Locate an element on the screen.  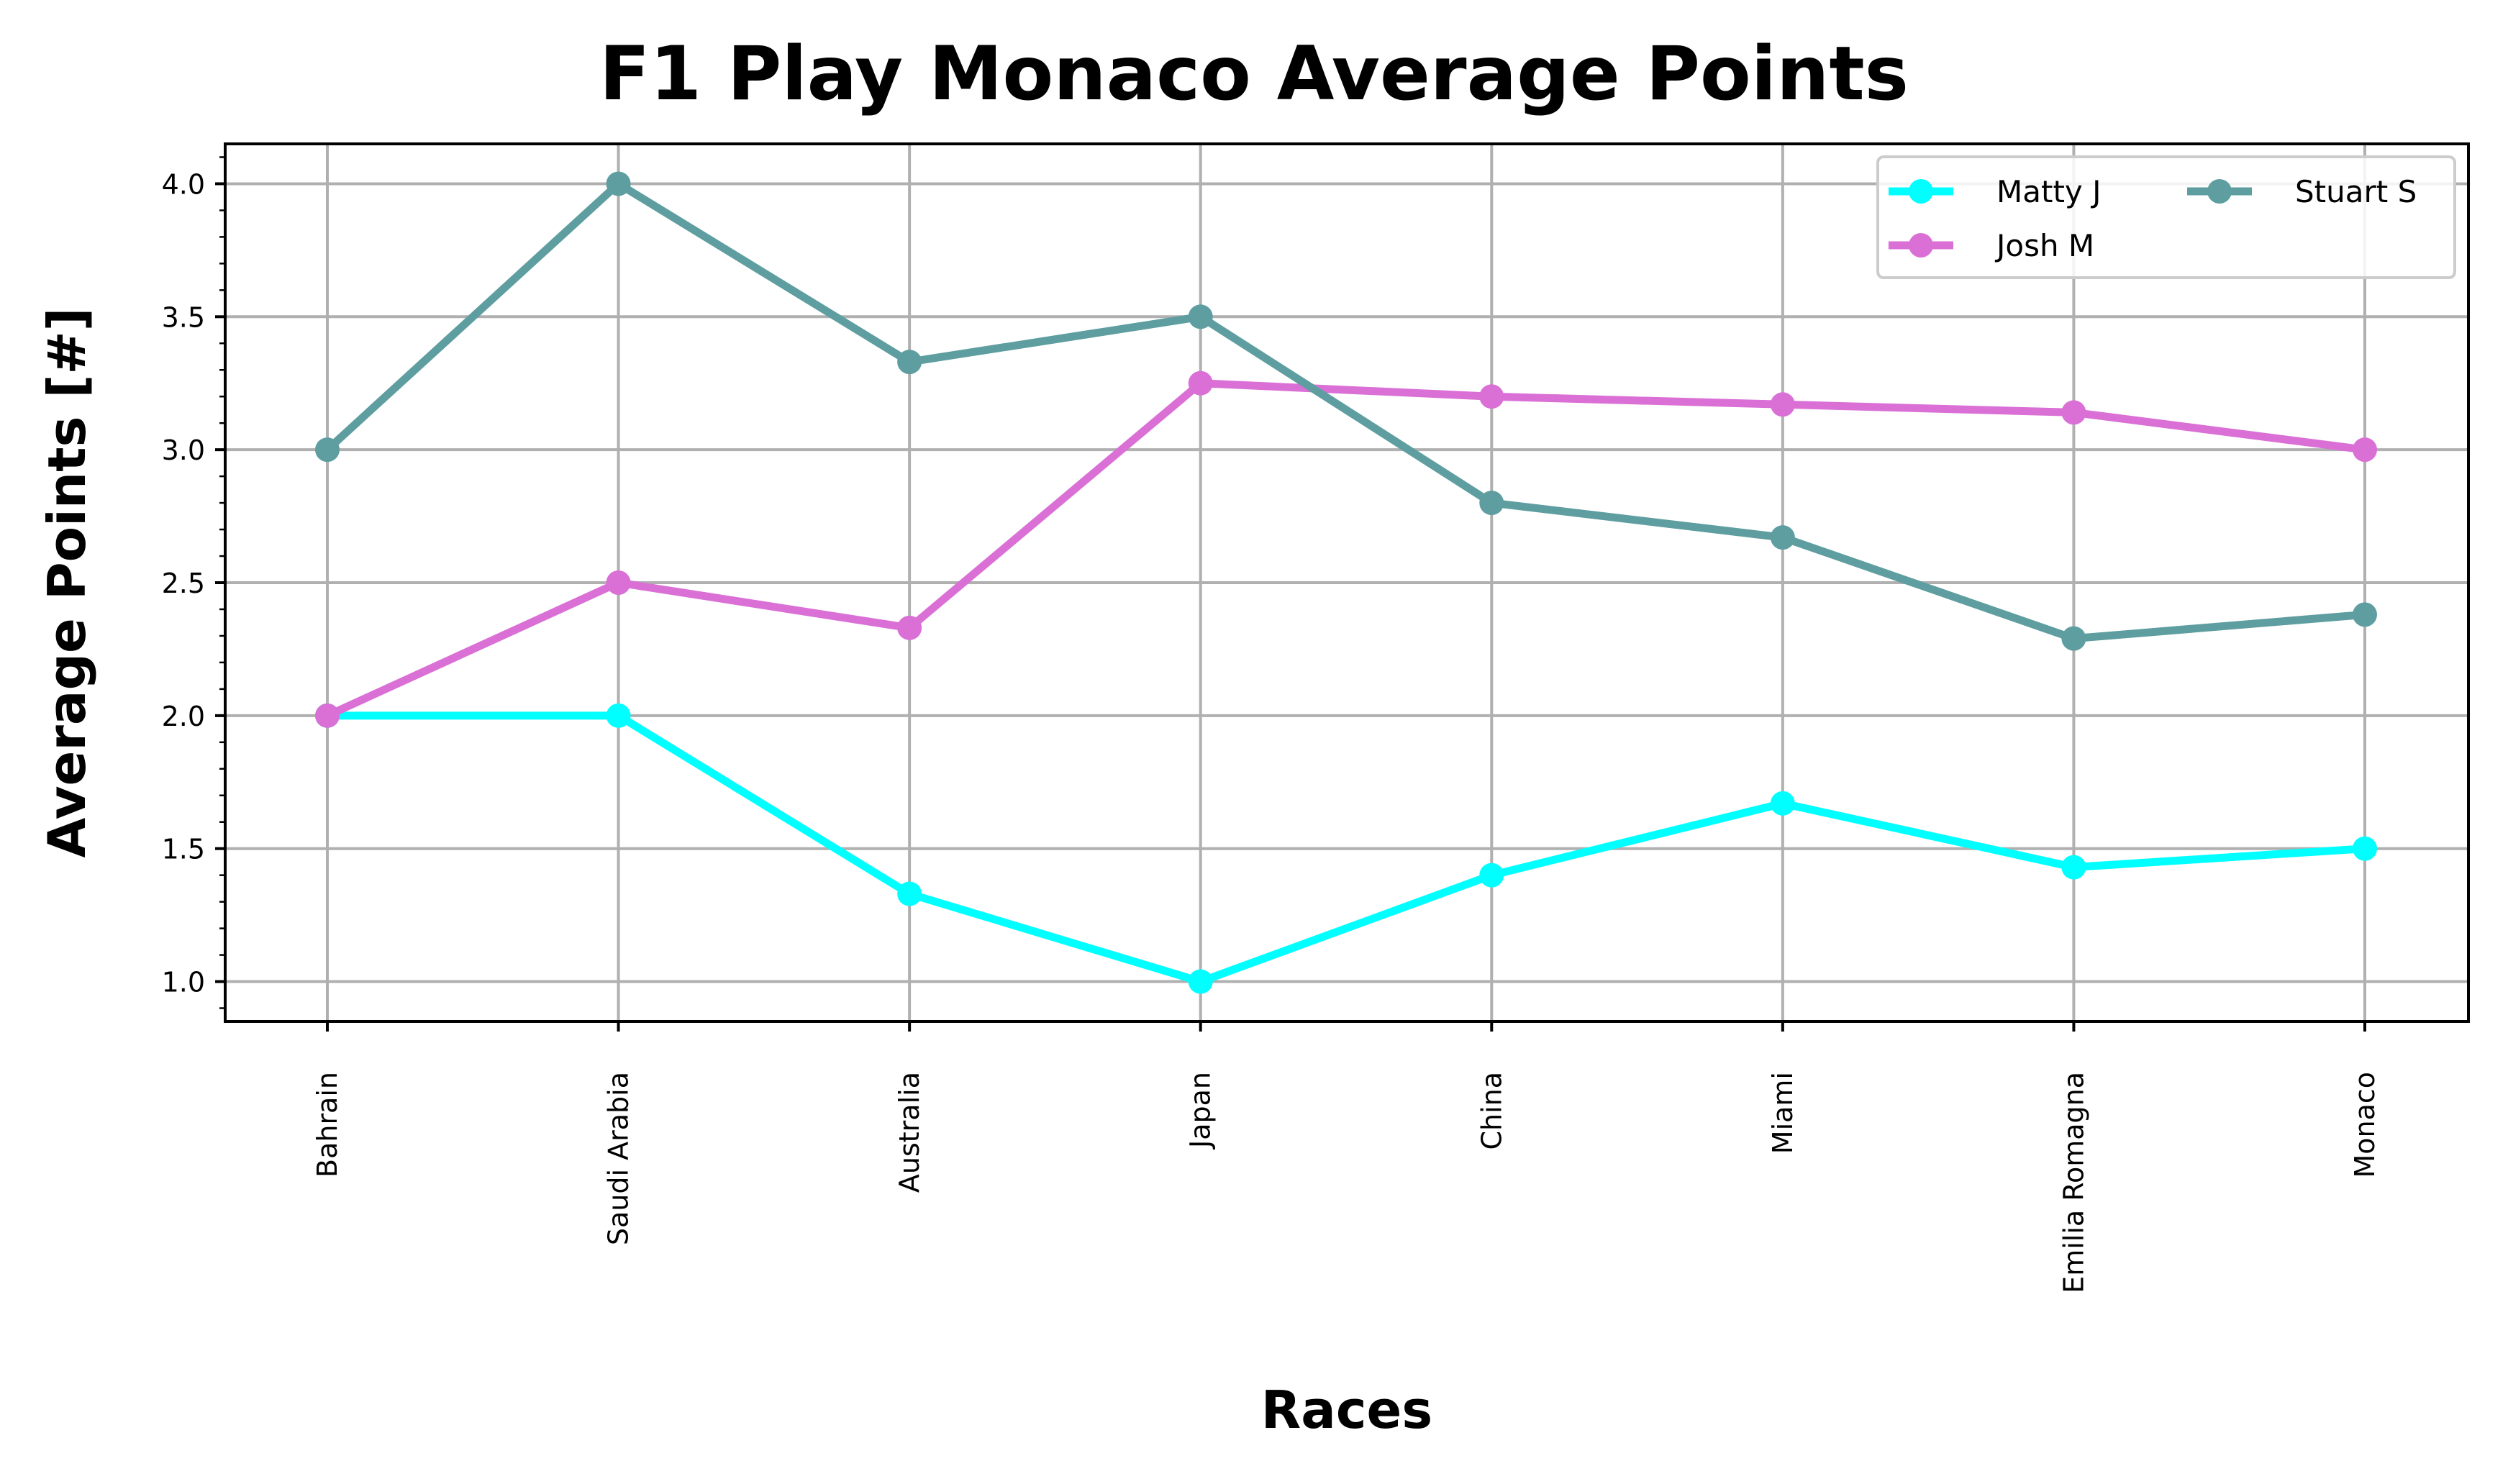
legend-entry: Matty J is located at coordinates (1996, 191).